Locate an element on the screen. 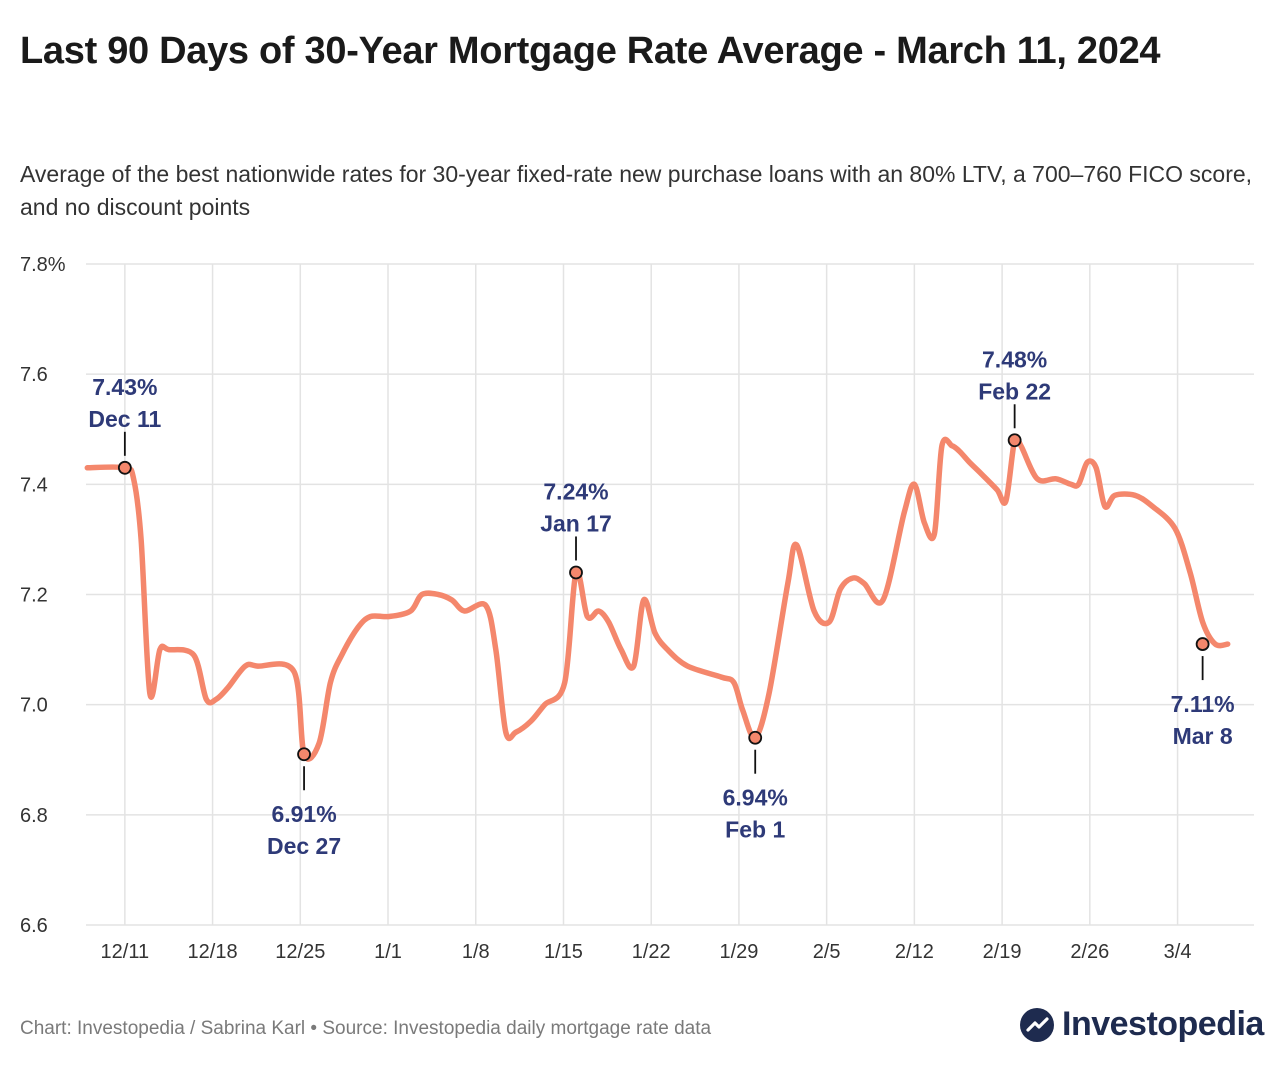 The height and width of the screenshot is (1073, 1280). y-tick-label: 7.8% is located at coordinates (43, 265).